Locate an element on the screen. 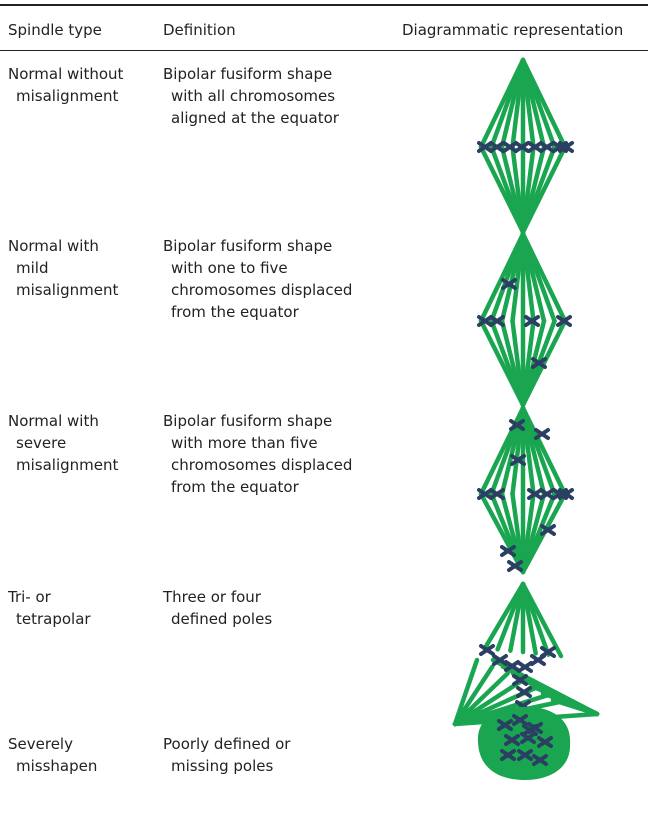 The width and height of the screenshot is (648, 829). definition-line: missing poles is located at coordinates (222, 766).